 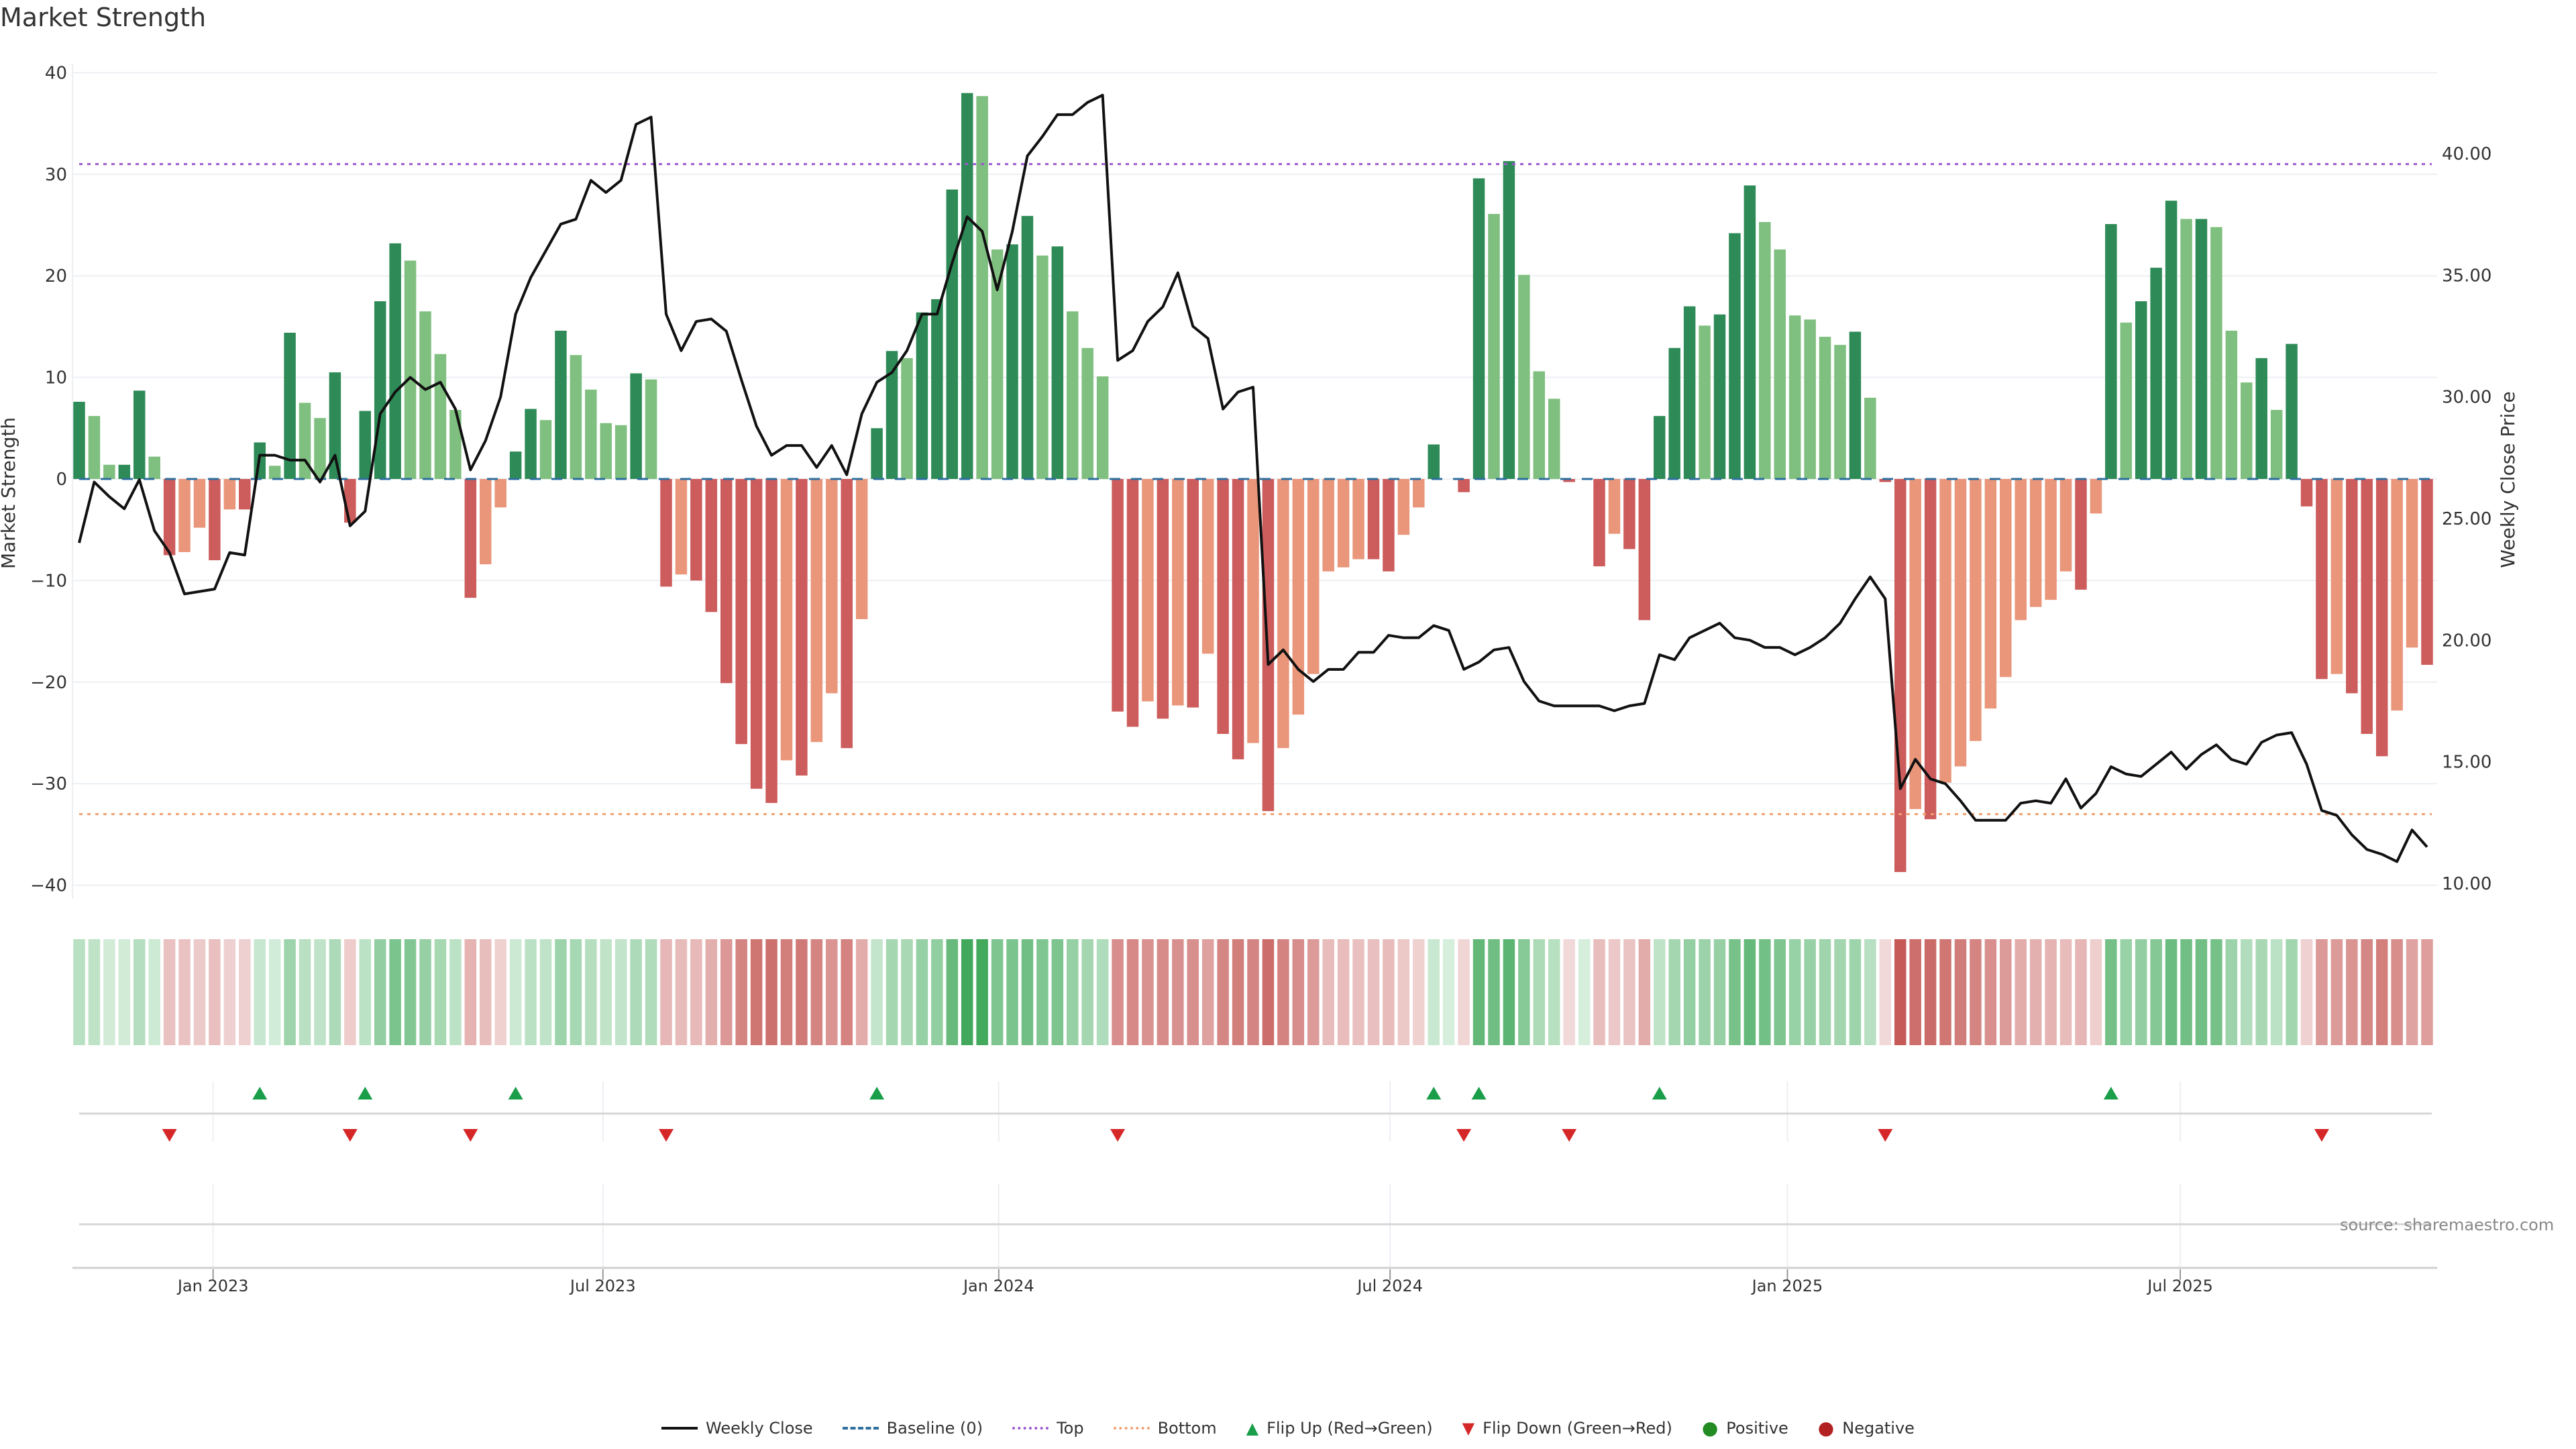 I want to click on legend-label: Bottom, so click(x=1187, y=1428).